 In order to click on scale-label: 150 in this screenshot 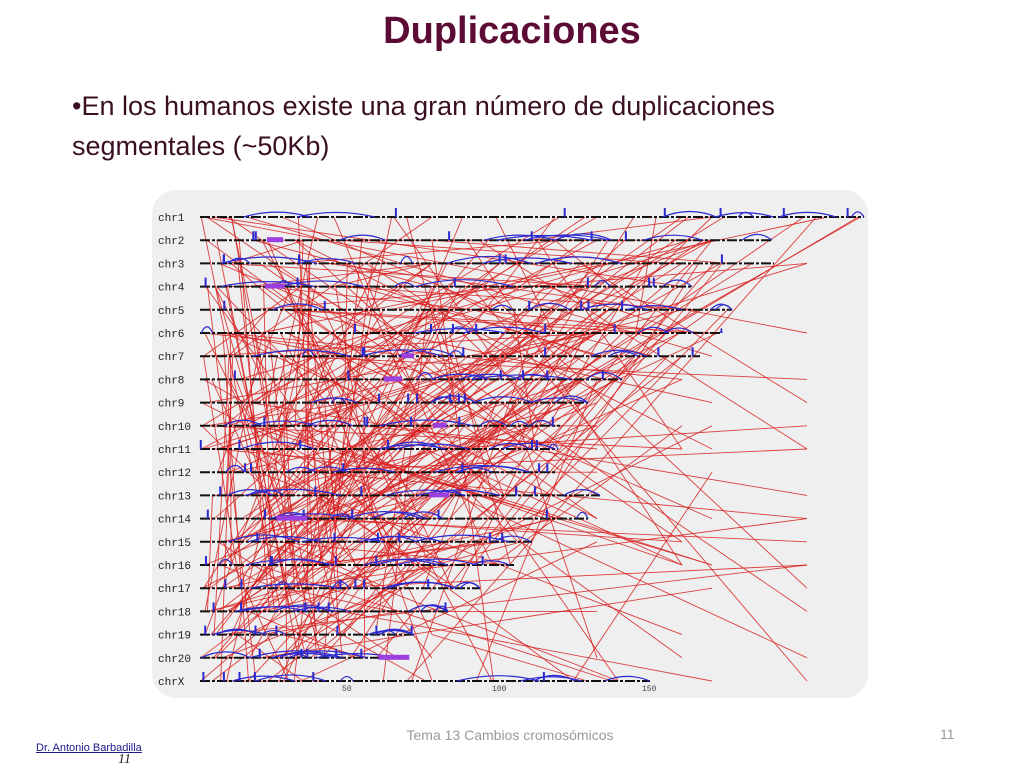, I will do `click(649, 689)`.